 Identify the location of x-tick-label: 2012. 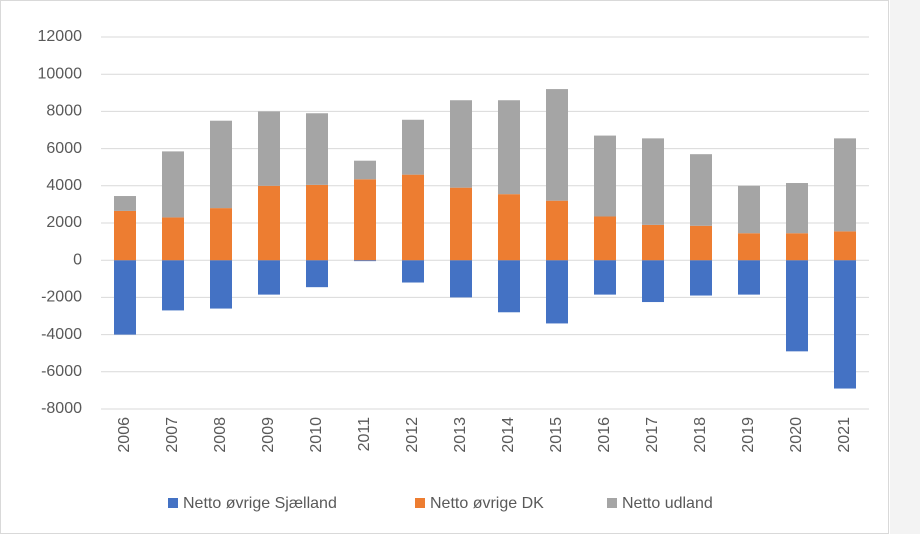
(412, 435).